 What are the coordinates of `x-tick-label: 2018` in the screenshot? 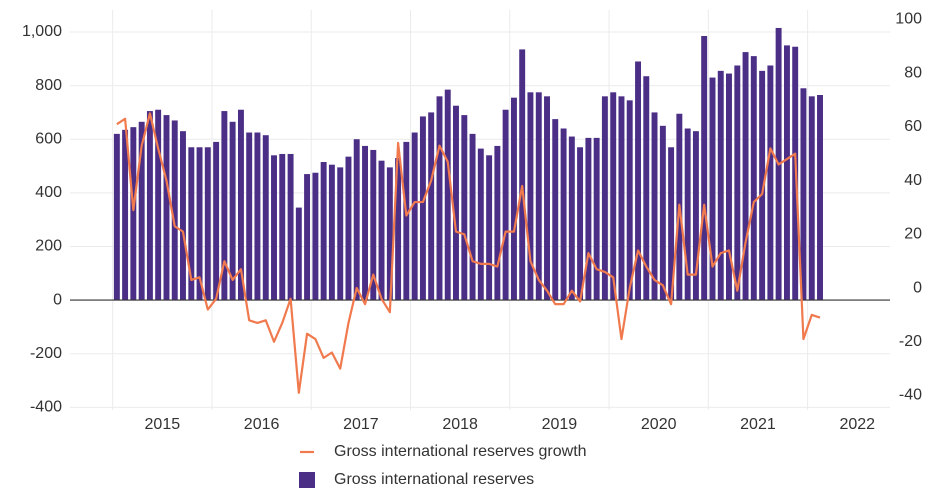 It's located at (460, 424).